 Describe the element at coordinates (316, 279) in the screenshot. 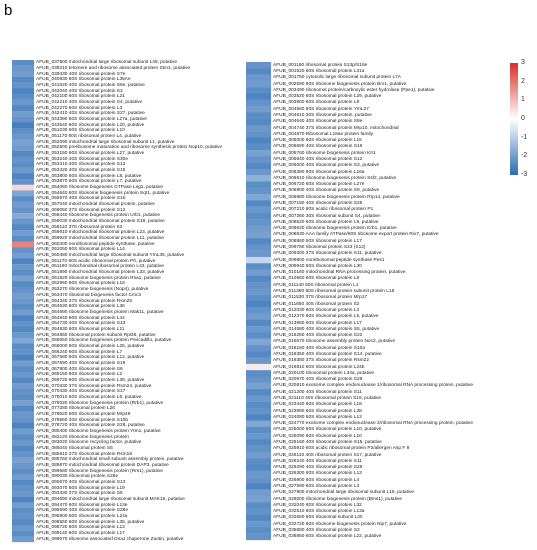

I see `row-label: AFUB_010560 60S ribosomal protein L8` at that location.